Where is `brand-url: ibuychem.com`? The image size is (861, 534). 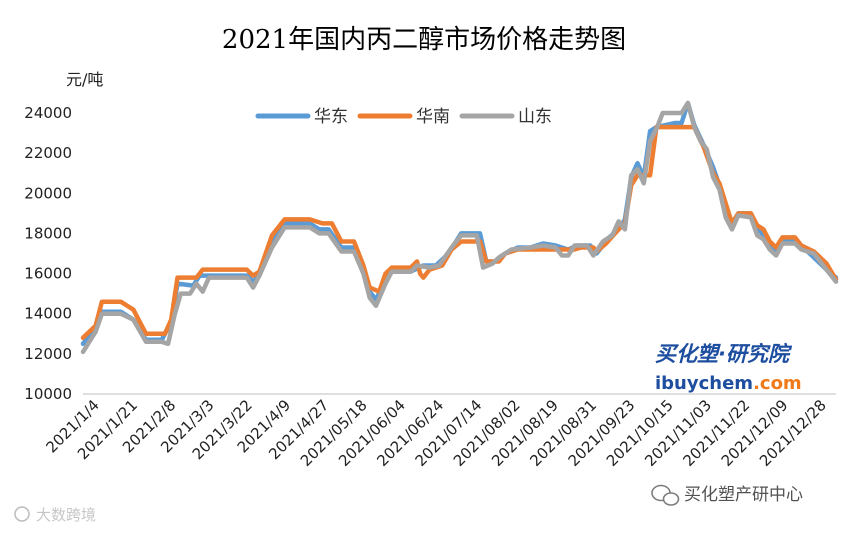
brand-url: ibuychem.com is located at coordinates (728, 383).